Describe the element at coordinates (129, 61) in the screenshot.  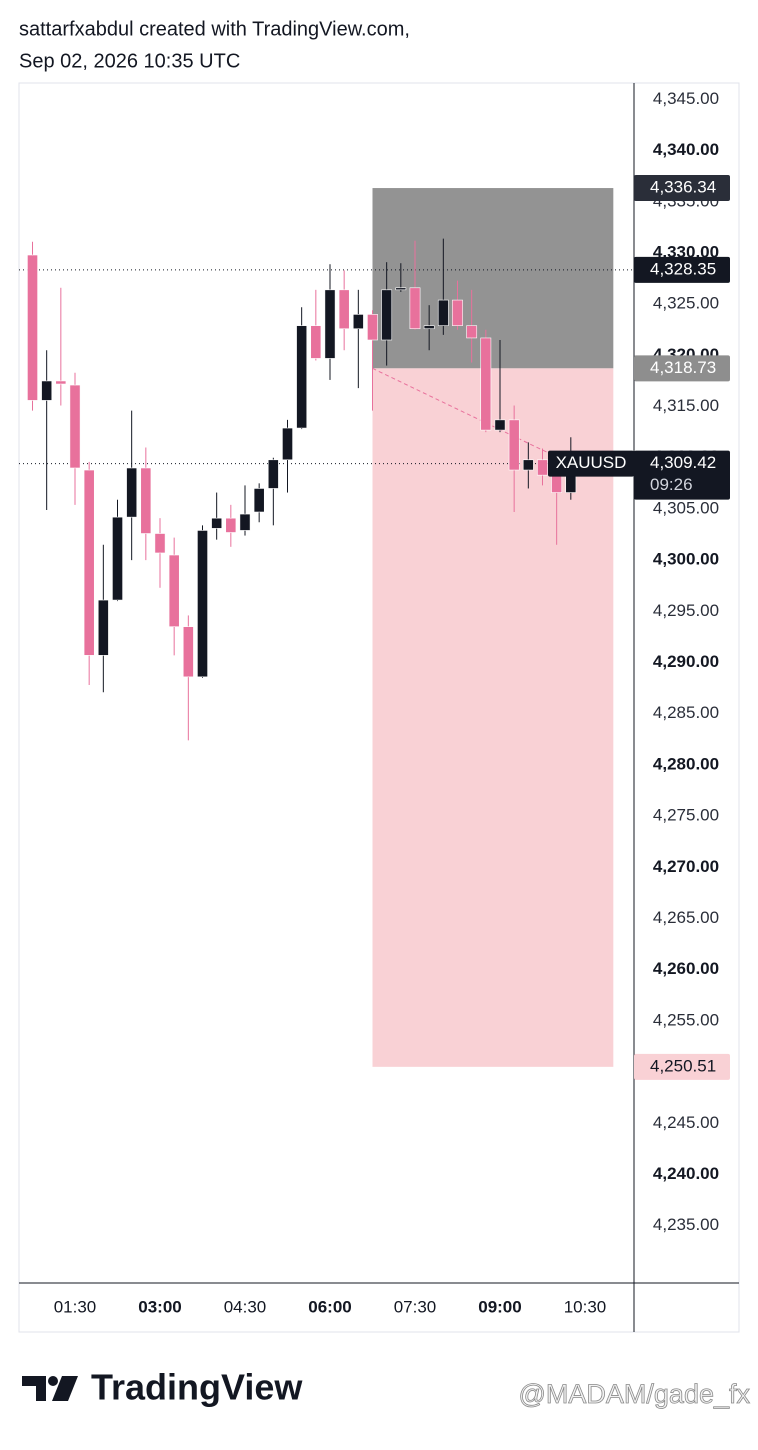
I see `header-line: Sep 02, 2026 10:35 UTC` at that location.